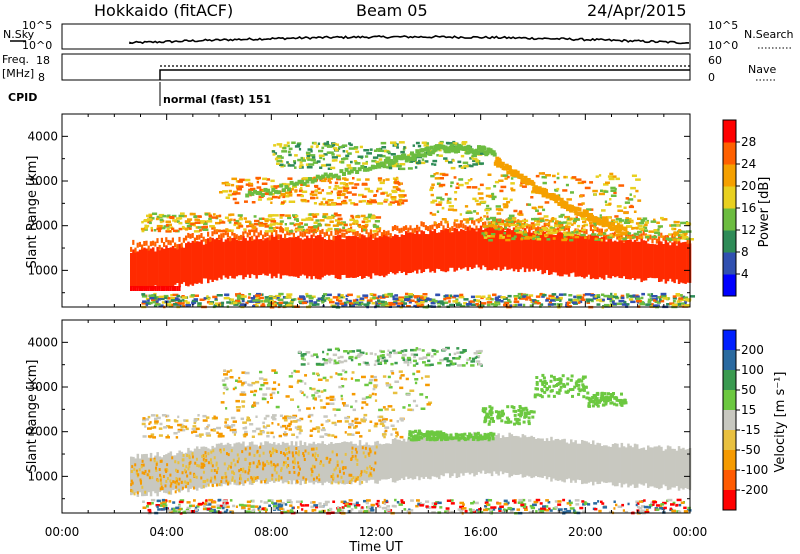  I want to click on nave-tick-top: 60, so click(715, 60).